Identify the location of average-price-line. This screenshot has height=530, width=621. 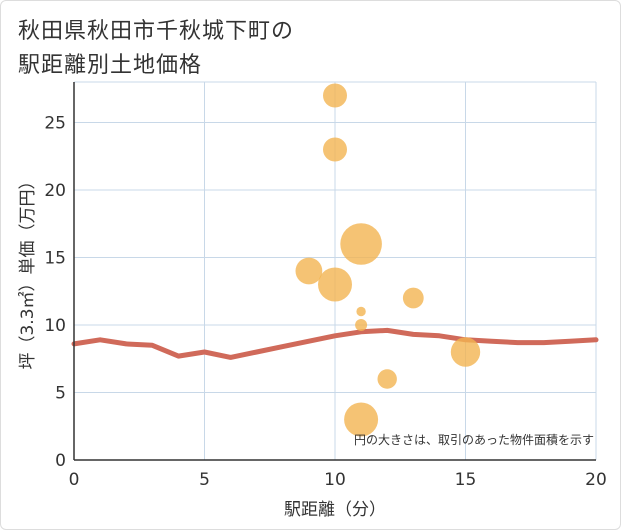
(335, 343).